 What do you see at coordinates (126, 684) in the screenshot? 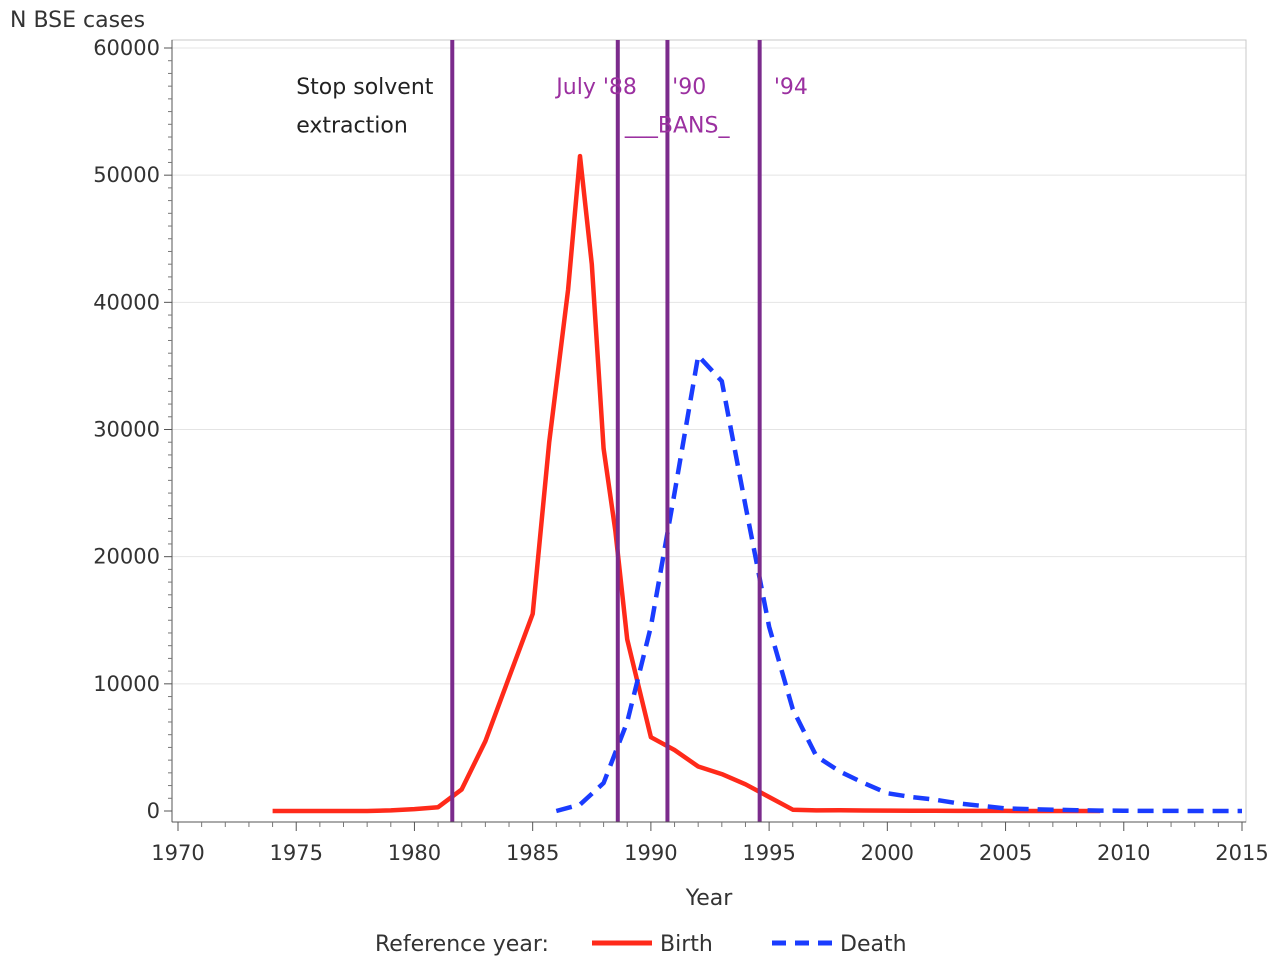
I see `y-tick-label-1: 10000` at bounding box center [126, 684].